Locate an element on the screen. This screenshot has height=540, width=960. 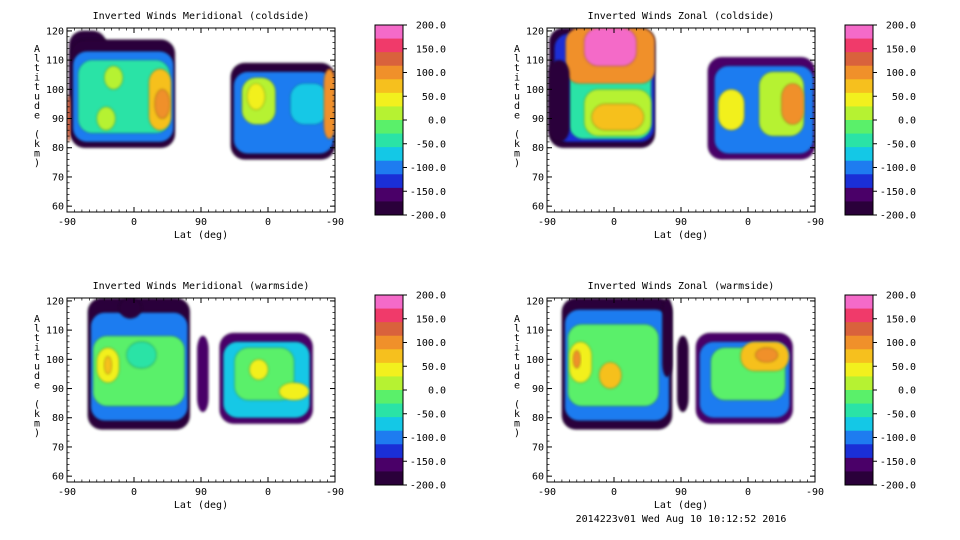
chart-title: Inverted Winds Meridional (coldside) is located at coordinates (201, 16).